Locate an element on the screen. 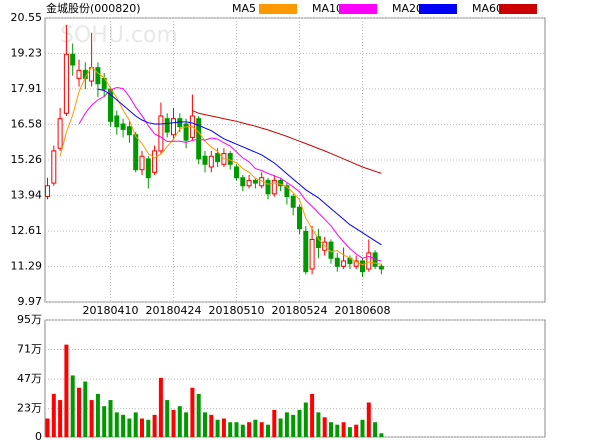 Image resolution: width=600 pixels, height=440 pixels. y-tick-label: 71万 is located at coordinates (29, 349).